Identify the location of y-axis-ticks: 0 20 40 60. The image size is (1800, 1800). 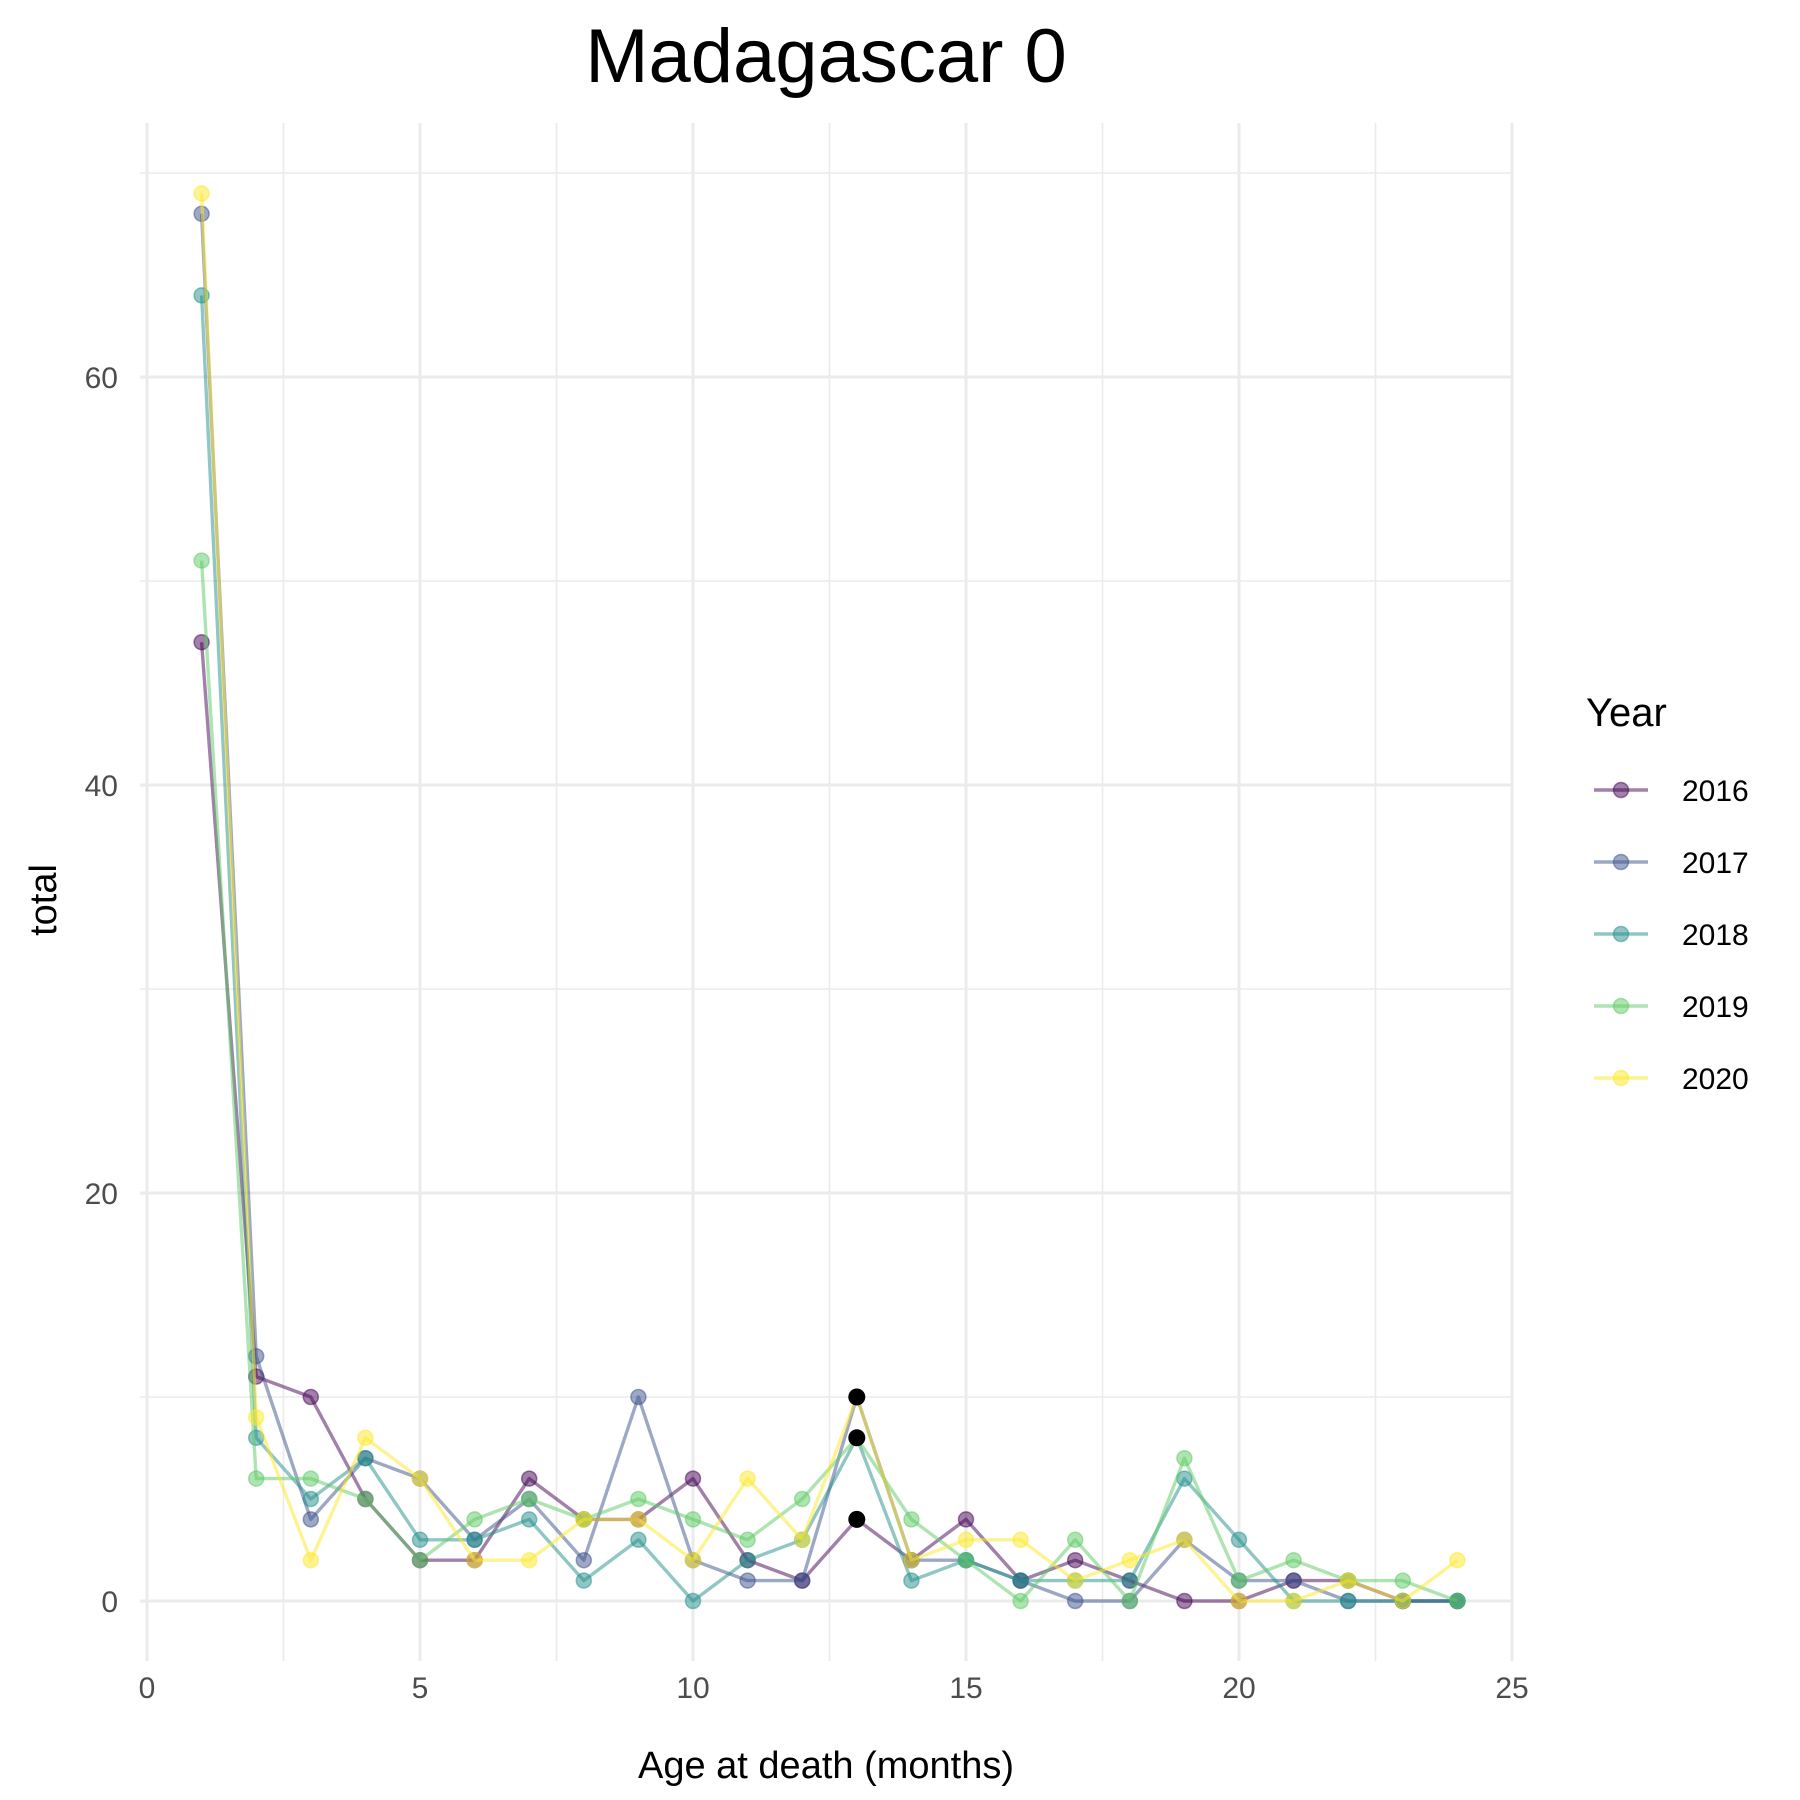
(101, 990).